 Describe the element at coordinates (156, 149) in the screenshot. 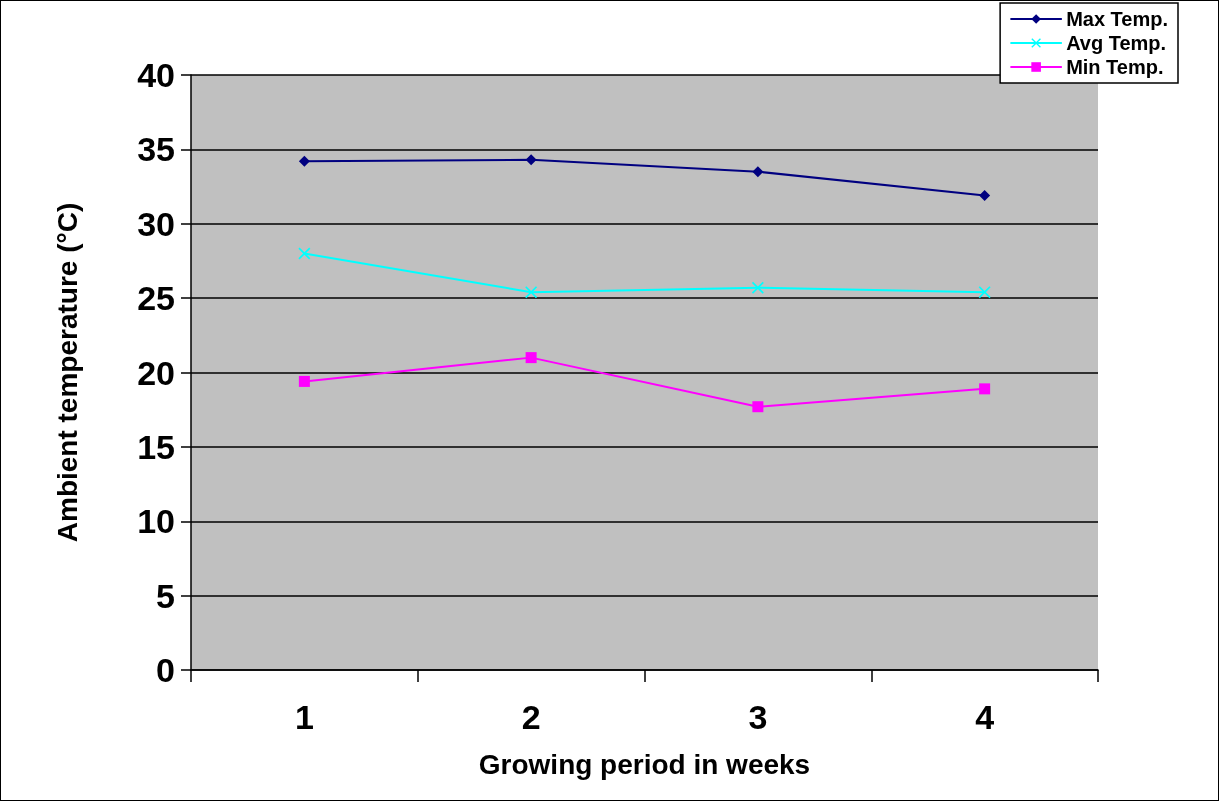

I see `y-tick-label: 35` at that location.